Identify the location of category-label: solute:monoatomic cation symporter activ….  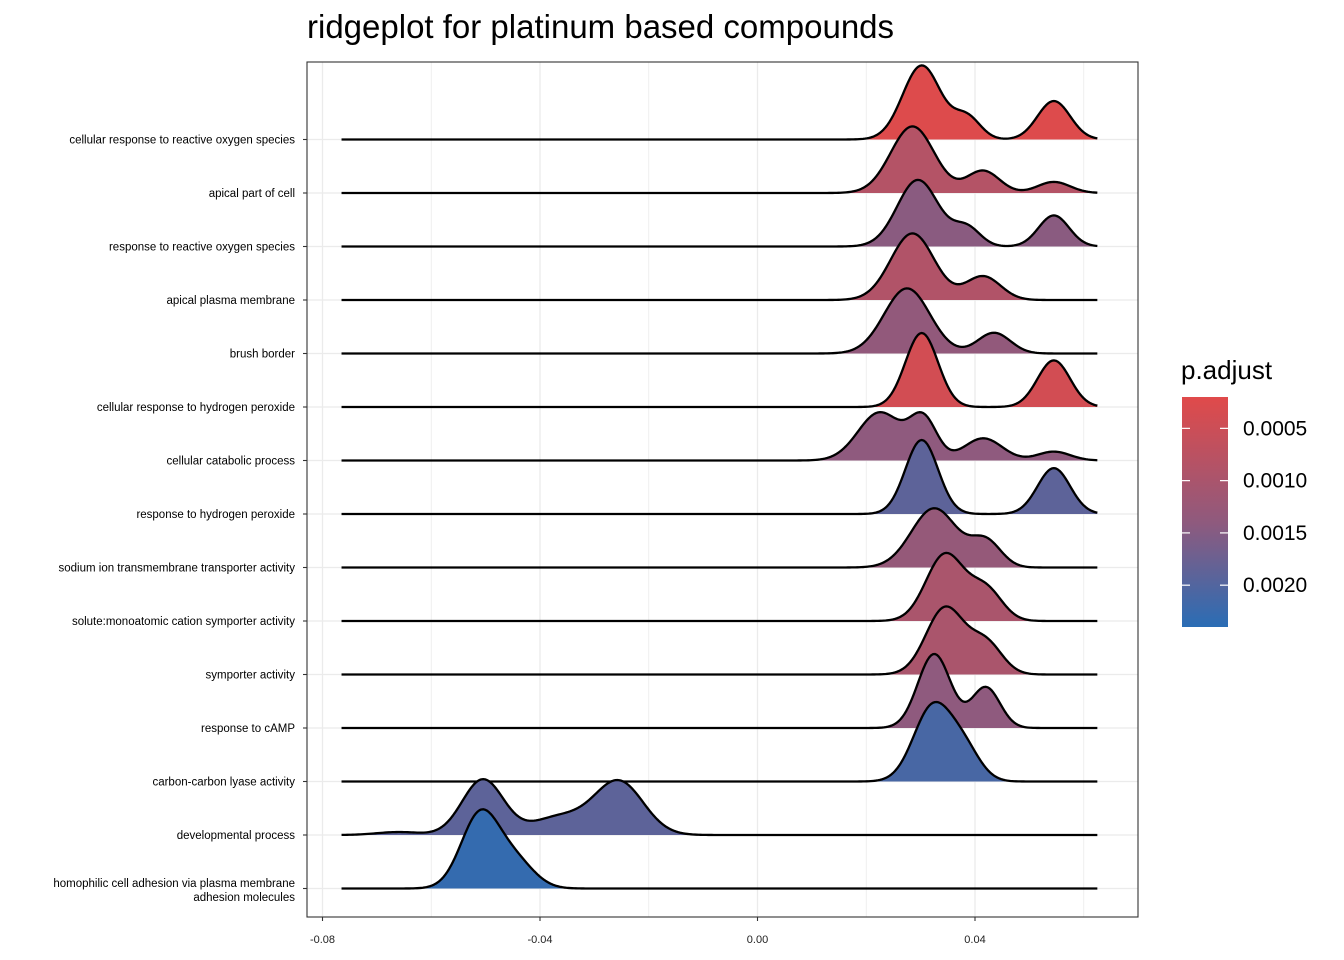
(183, 622).